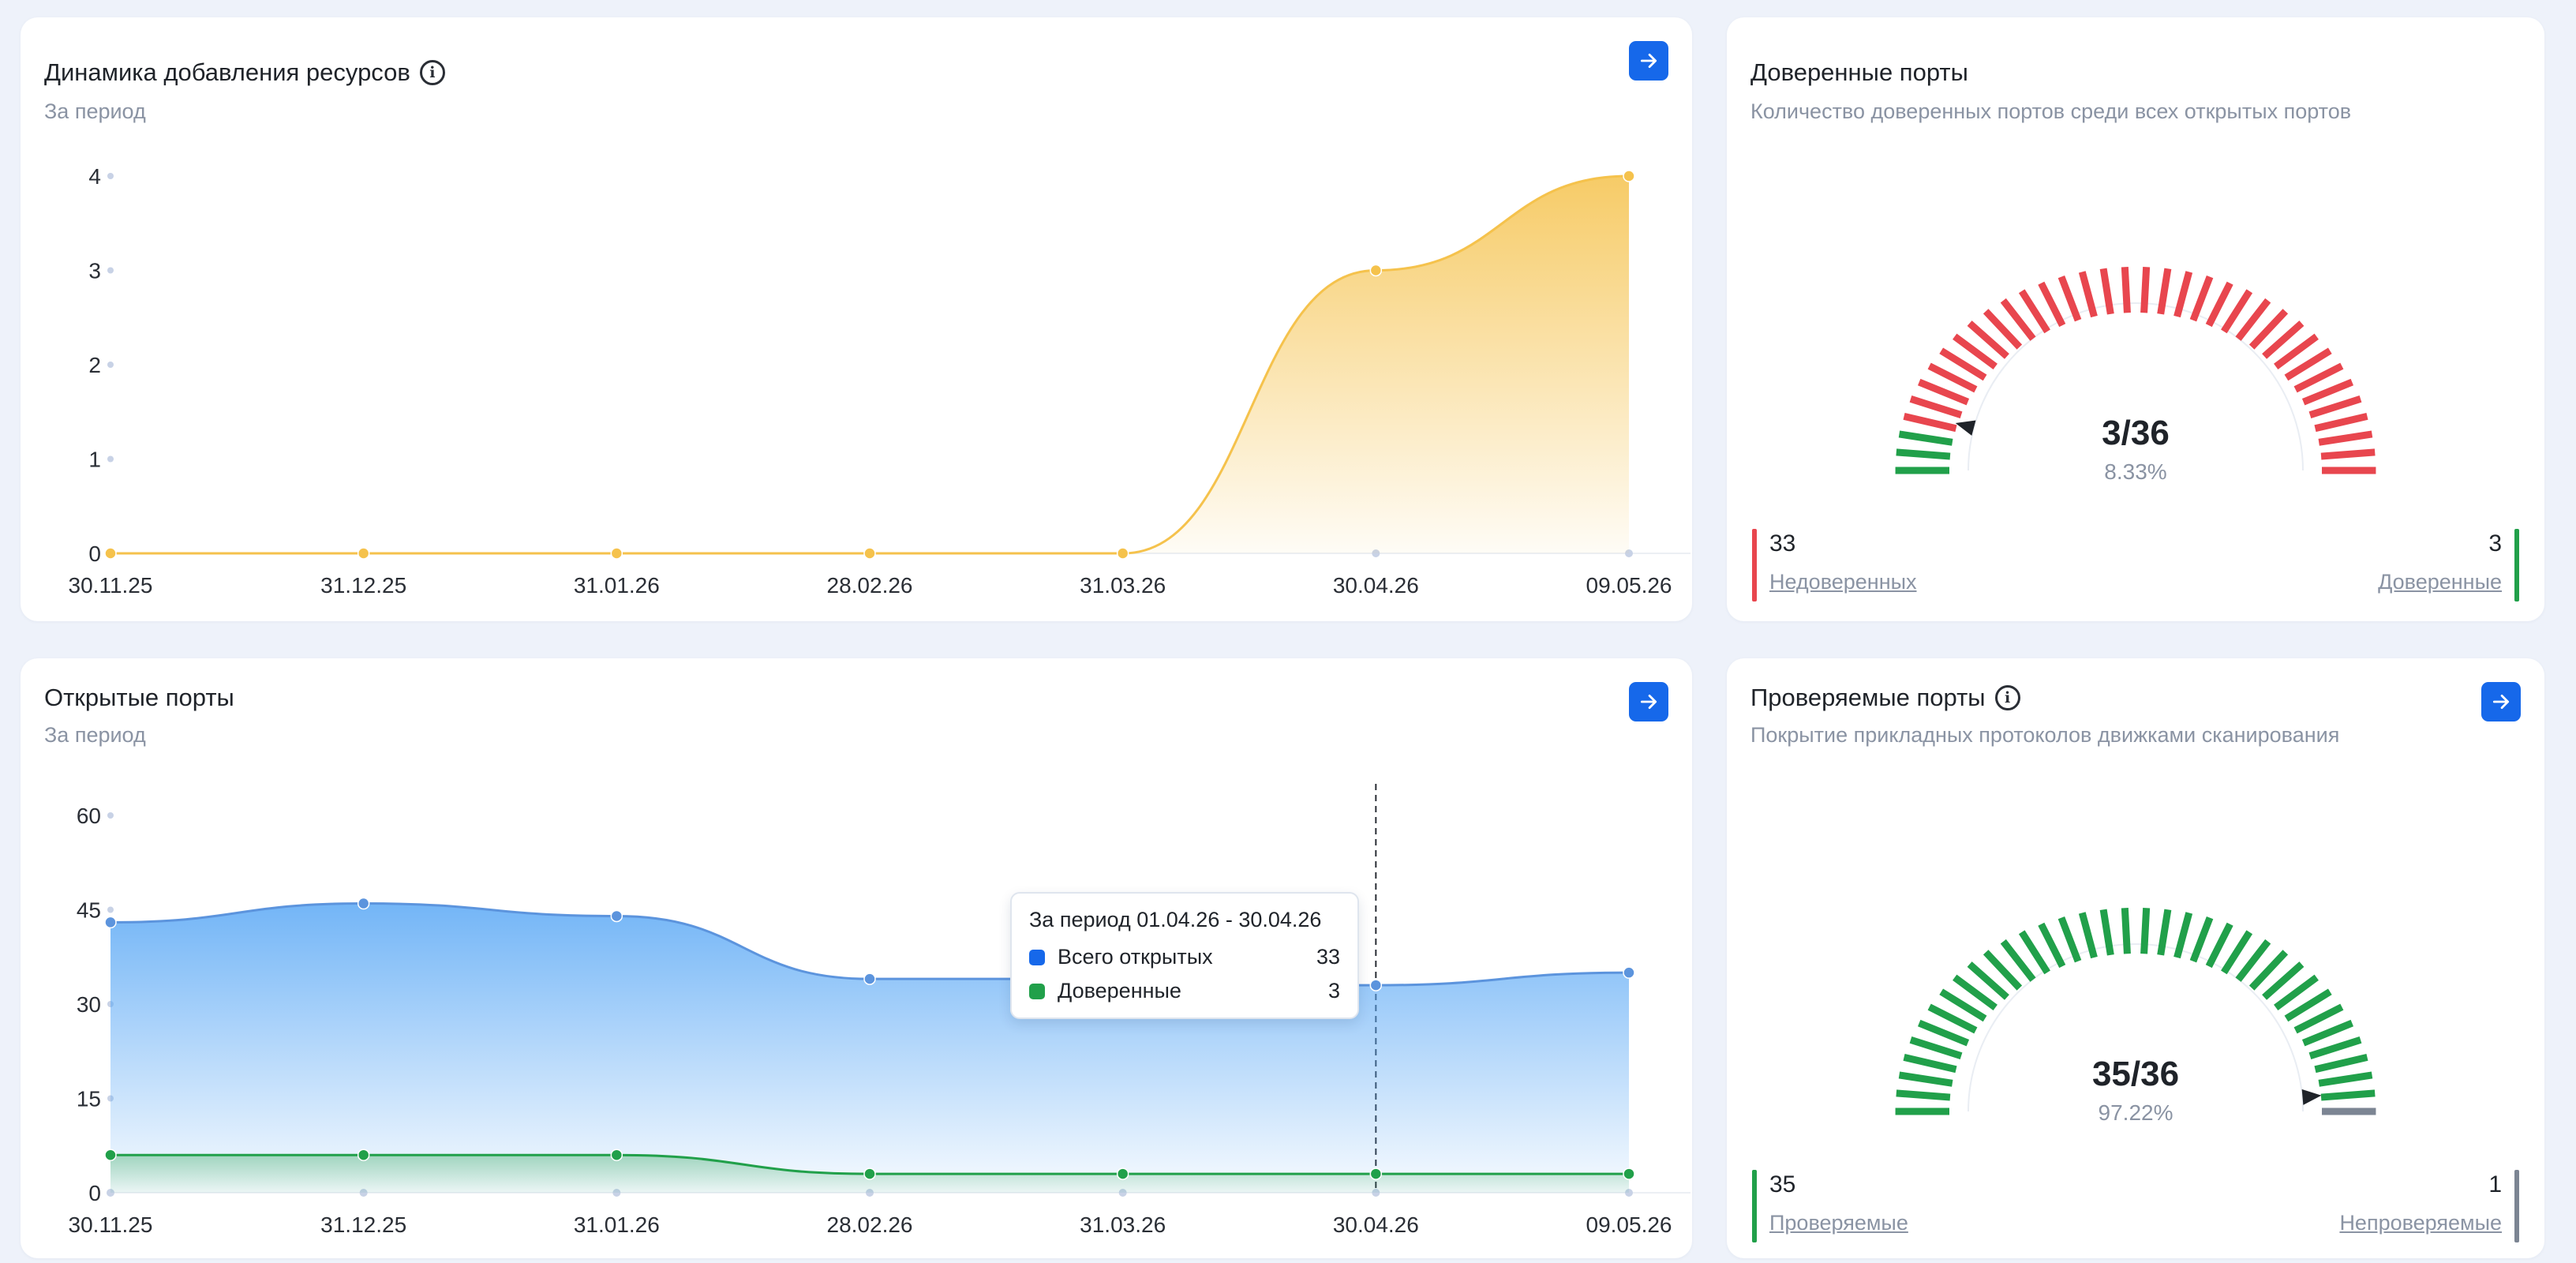 Image resolution: width=2576 pixels, height=1263 pixels. I want to click on arrow-right-icon, so click(2501, 702).